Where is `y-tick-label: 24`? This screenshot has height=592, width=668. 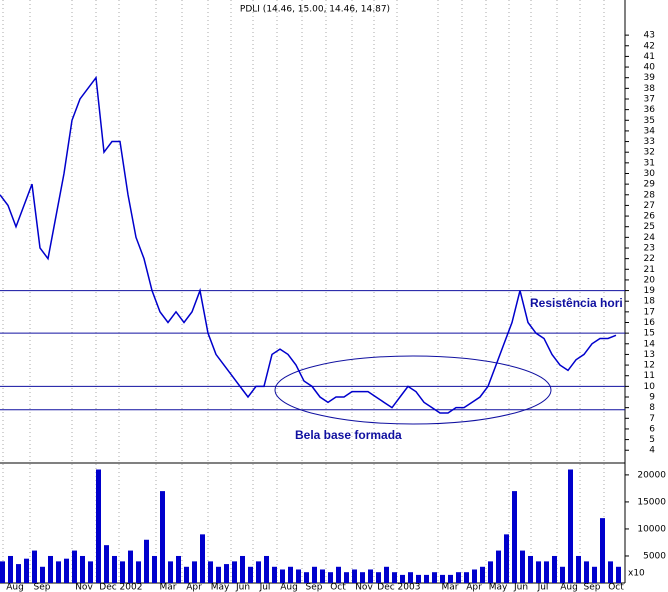 y-tick-label: 24 is located at coordinates (650, 238).